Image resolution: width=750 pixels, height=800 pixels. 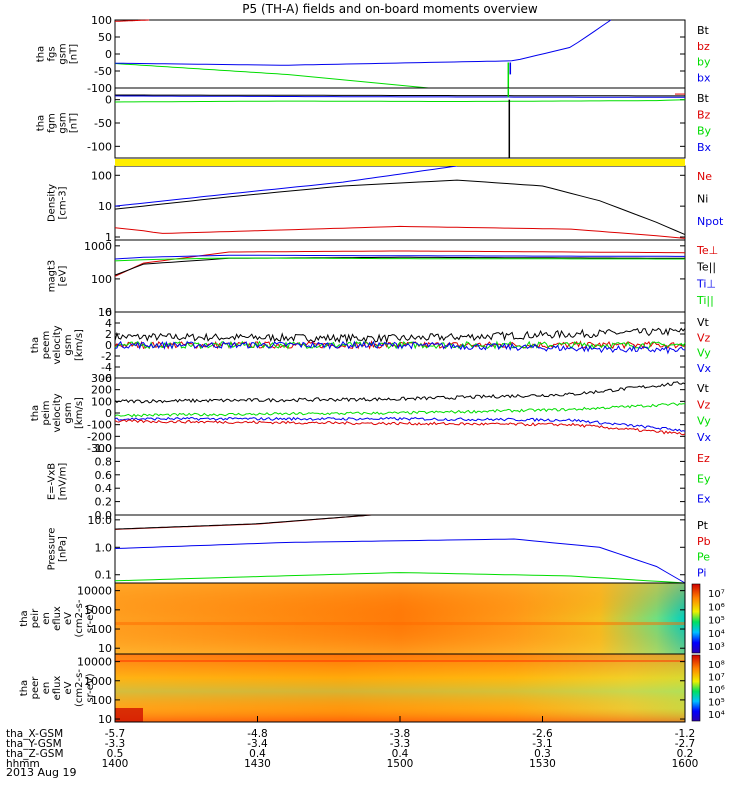 What do you see at coordinates (701, 572) in the screenshot?
I see `legend-entry: Pi` at bounding box center [701, 572].